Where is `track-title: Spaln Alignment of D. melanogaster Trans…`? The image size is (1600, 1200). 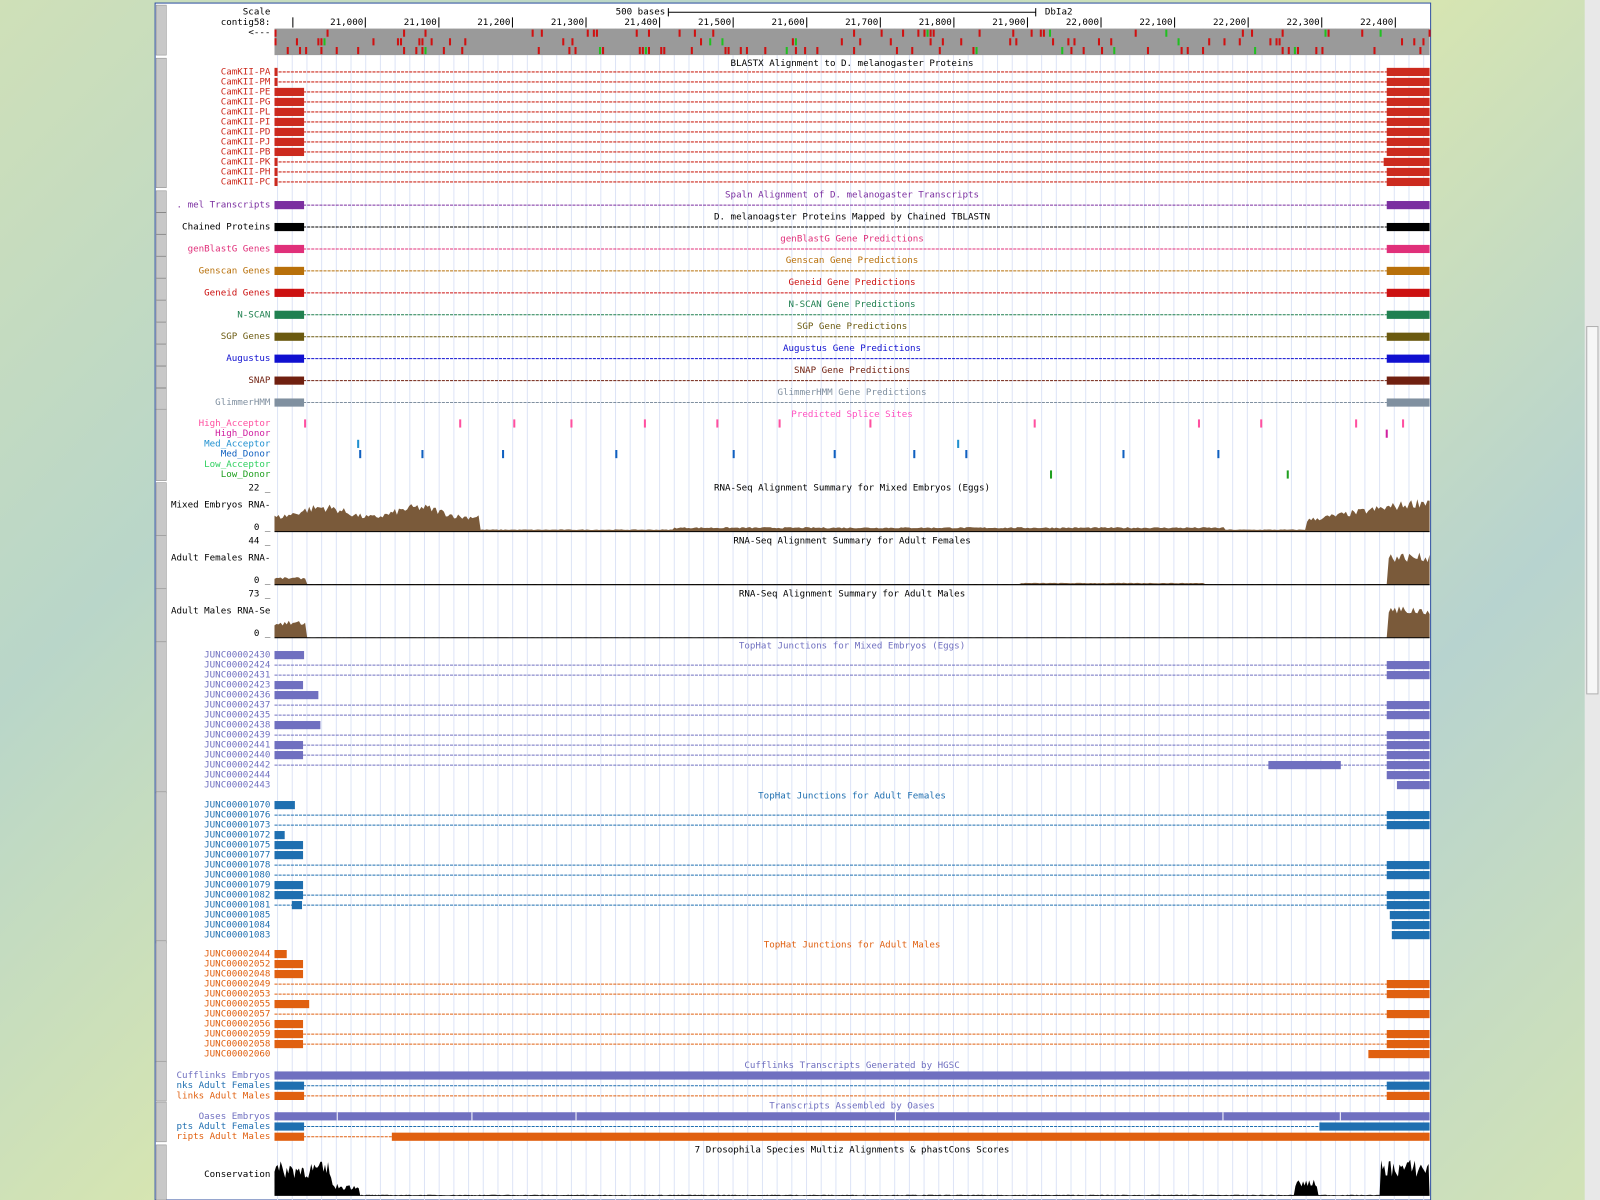
track-title: Spaln Alignment of D. melanogaster Trans… is located at coordinates (852, 194).